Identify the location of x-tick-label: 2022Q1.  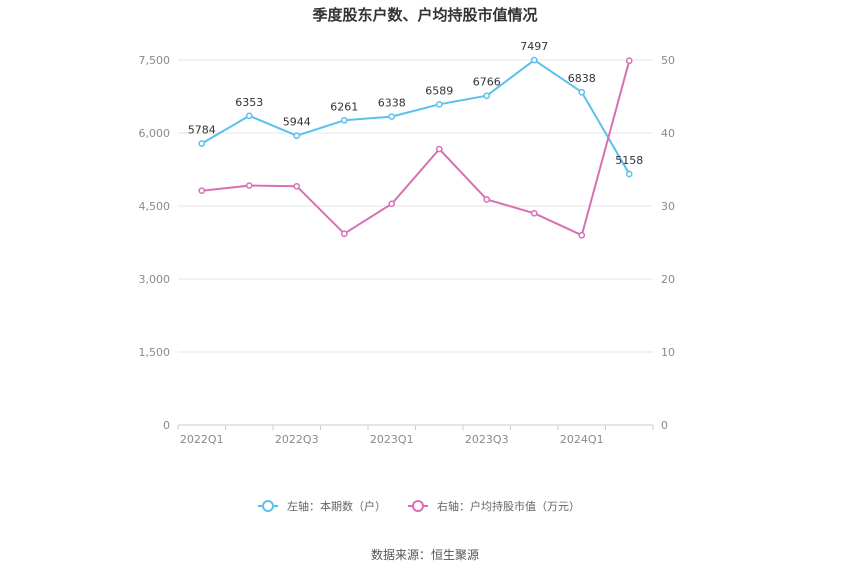
(202, 439).